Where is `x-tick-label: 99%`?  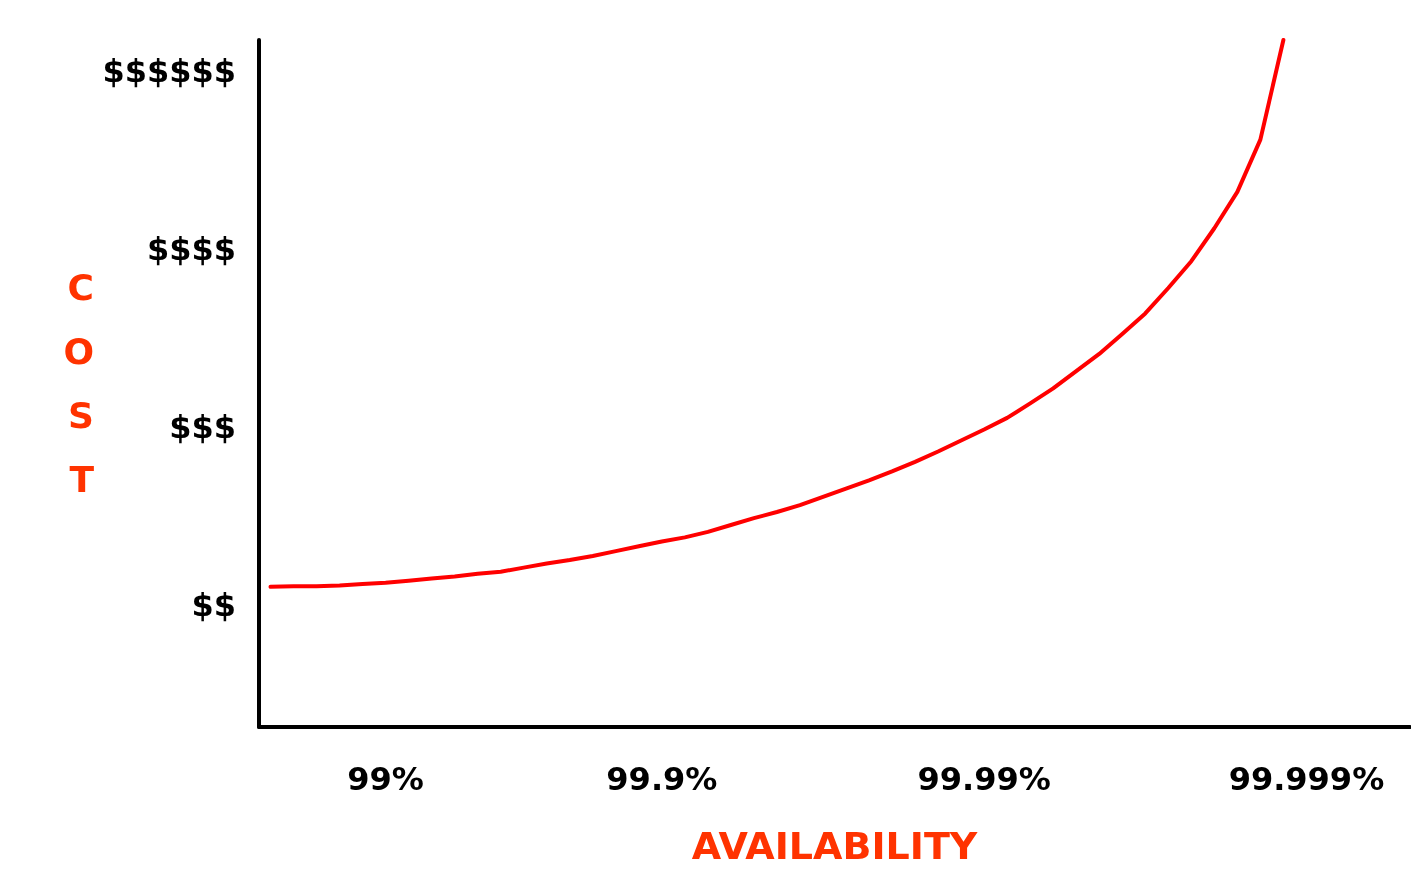
x-tick-label: 99% is located at coordinates (385, 779).